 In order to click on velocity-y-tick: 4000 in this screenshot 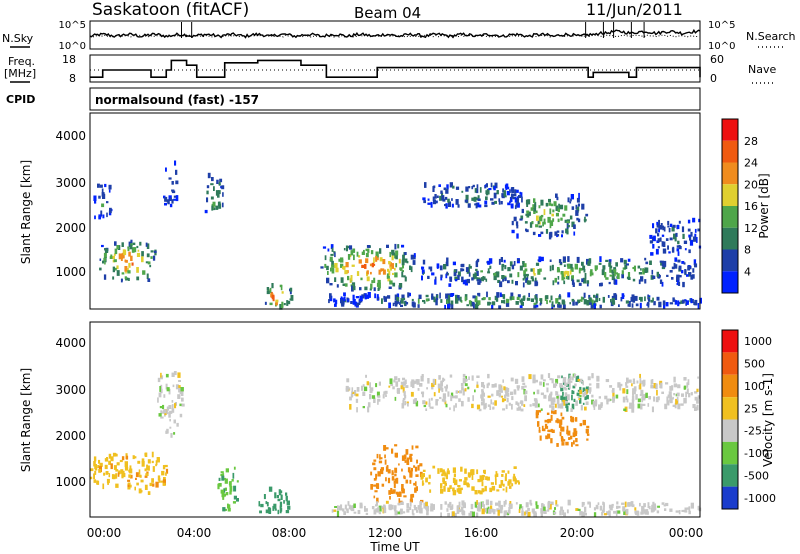, I will do `click(70, 343)`.